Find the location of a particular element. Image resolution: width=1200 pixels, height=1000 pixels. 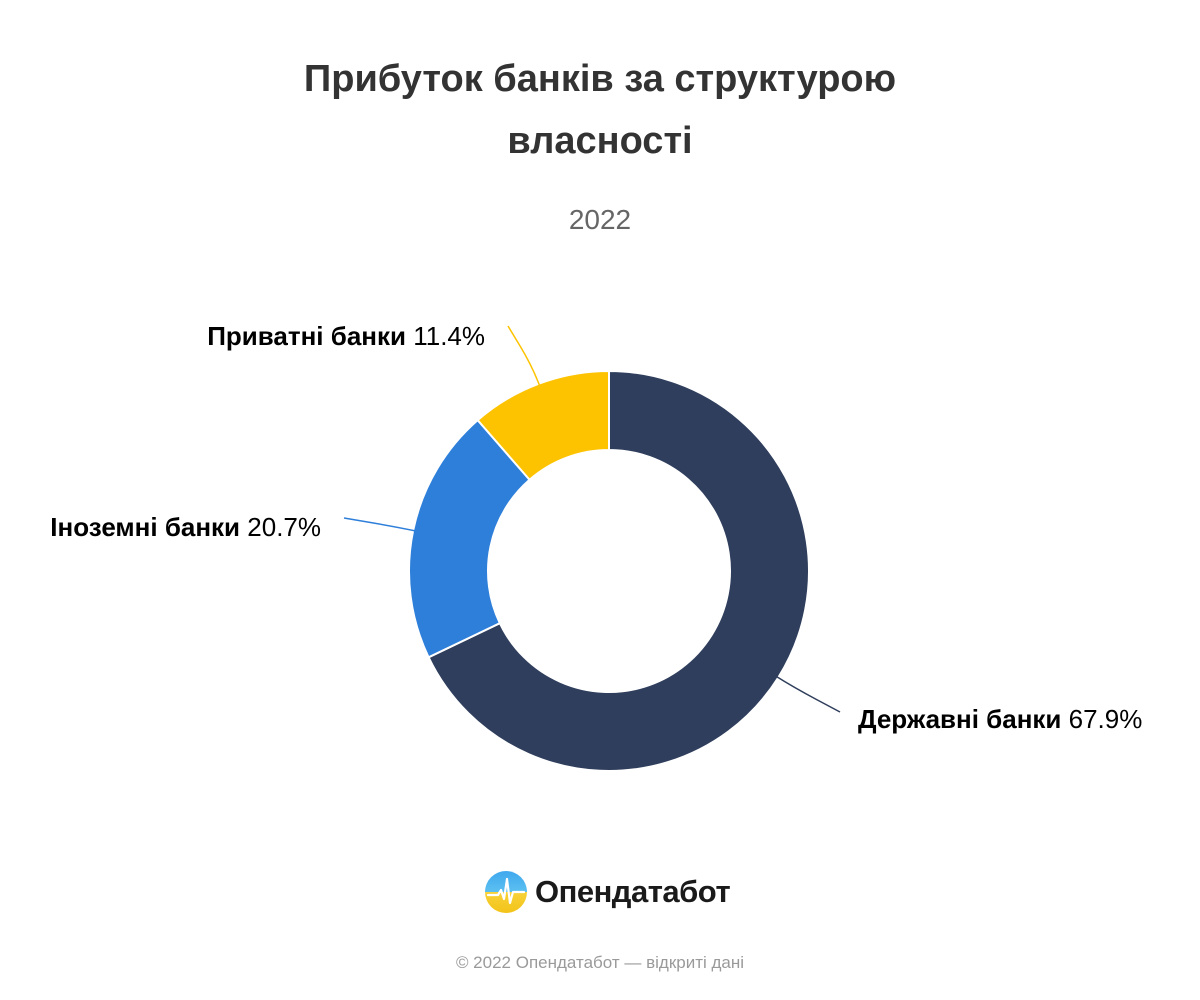

slice-label: Іноземні банки 20.7% is located at coordinates (185, 527).